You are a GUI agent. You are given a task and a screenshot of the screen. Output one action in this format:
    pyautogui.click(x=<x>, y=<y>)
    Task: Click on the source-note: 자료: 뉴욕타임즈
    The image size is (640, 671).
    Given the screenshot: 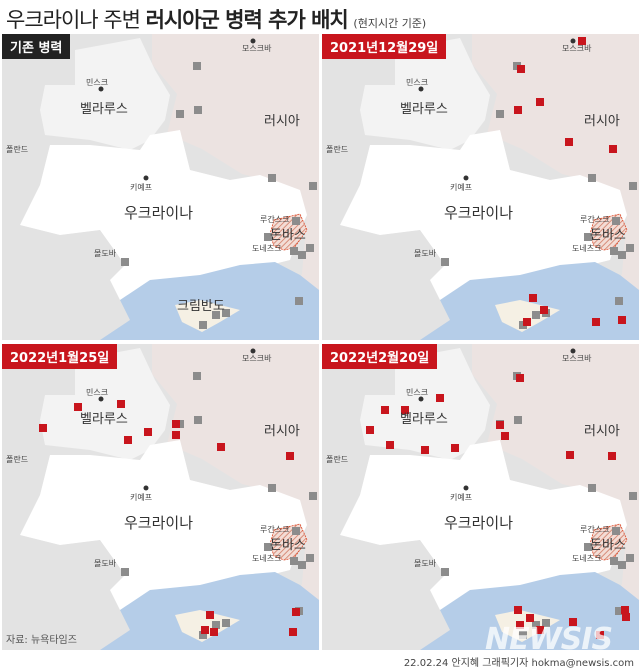 What is the action you would take?
    pyautogui.click(x=41, y=640)
    